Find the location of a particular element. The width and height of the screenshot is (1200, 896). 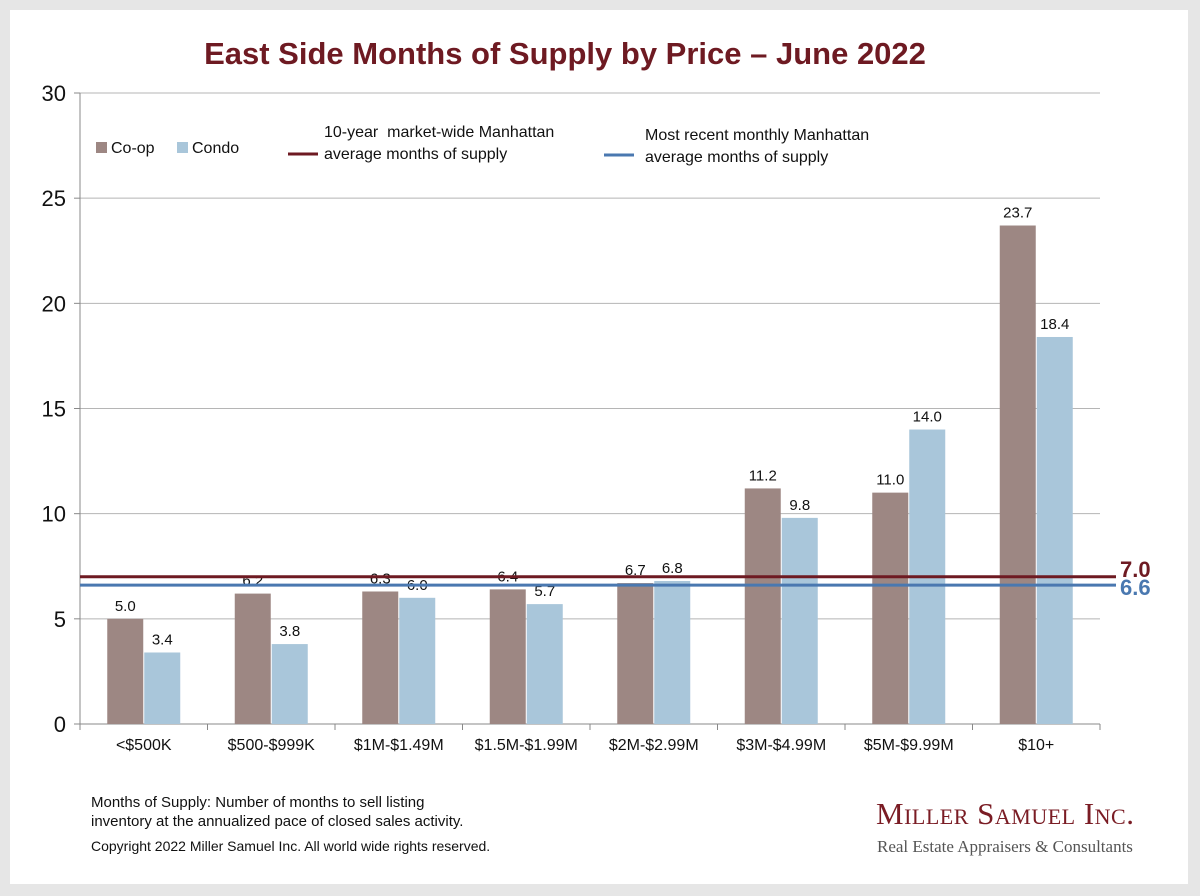

y-tick-labels: 0 5 10 15 20 25 30 is located at coordinates (54, 409).